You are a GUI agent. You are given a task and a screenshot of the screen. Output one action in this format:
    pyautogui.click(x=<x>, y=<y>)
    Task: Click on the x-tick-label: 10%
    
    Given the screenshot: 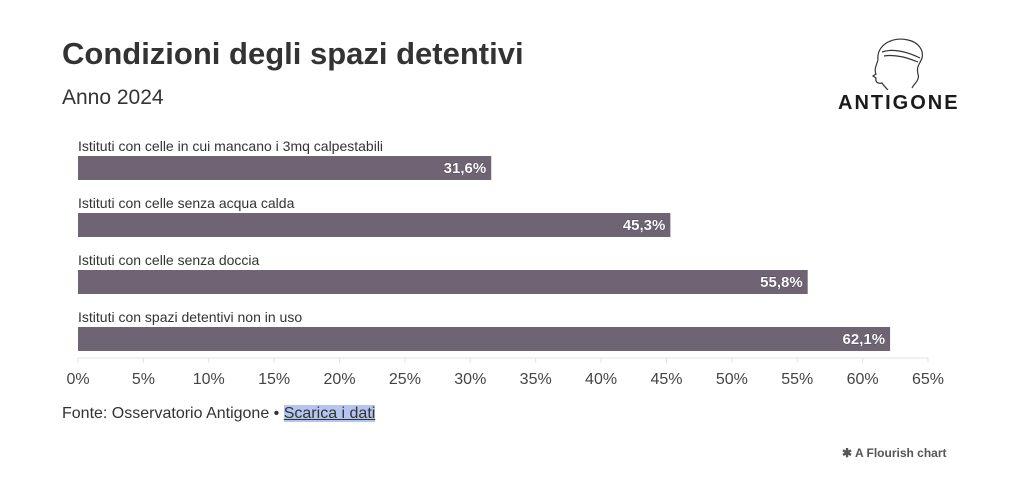 What is the action you would take?
    pyautogui.click(x=209, y=379)
    